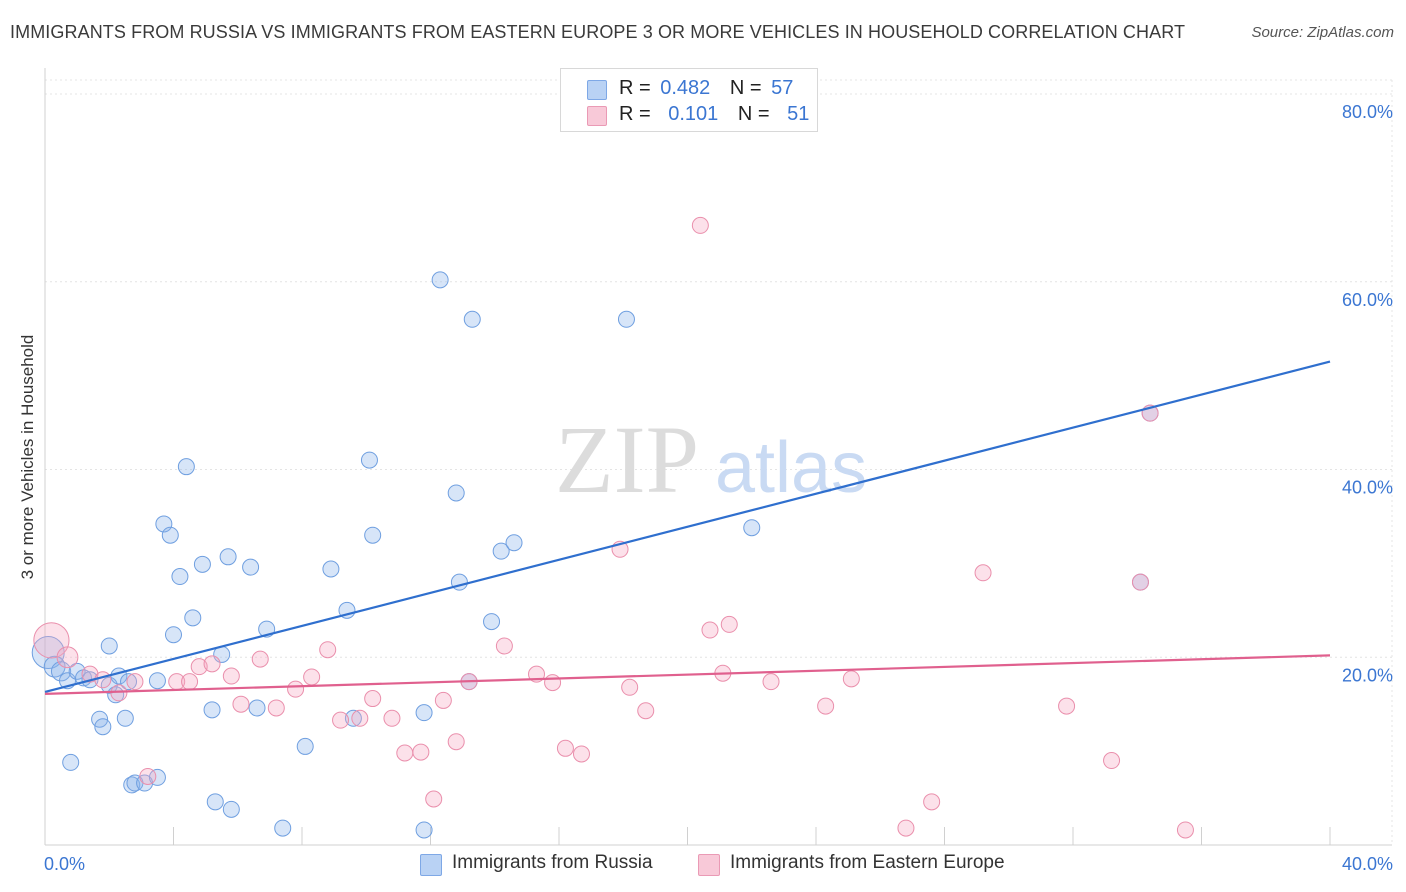 The height and width of the screenshot is (892, 1406). I want to click on y-tick-label: 80.0%, so click(1367, 112).